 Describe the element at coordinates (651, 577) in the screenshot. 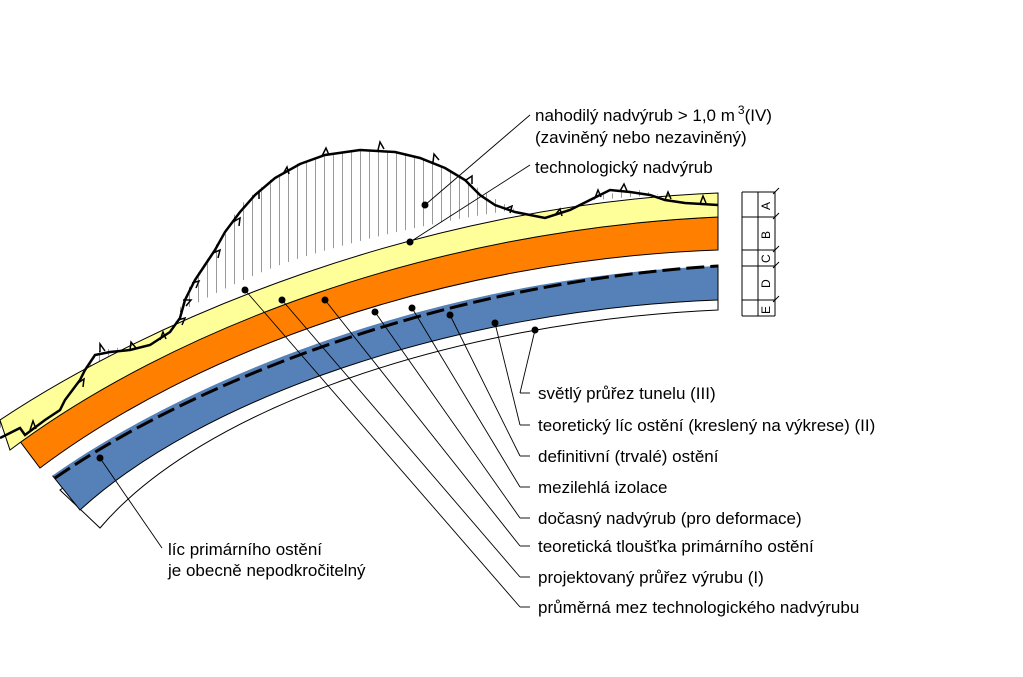

I see `label-designed-excavation: projektovaný průřez výrubu (I)` at that location.